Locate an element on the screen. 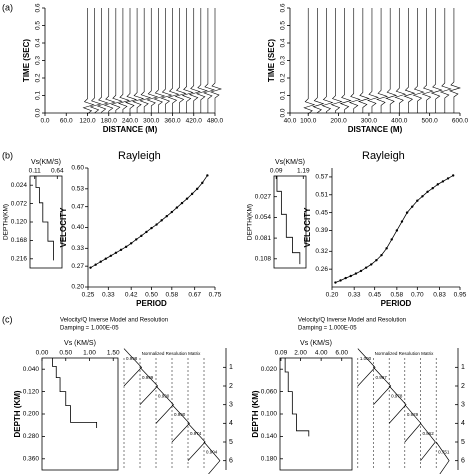 The height and width of the screenshot is (474, 474). y-tick-label: 0.120 is located at coordinates (19, 222).